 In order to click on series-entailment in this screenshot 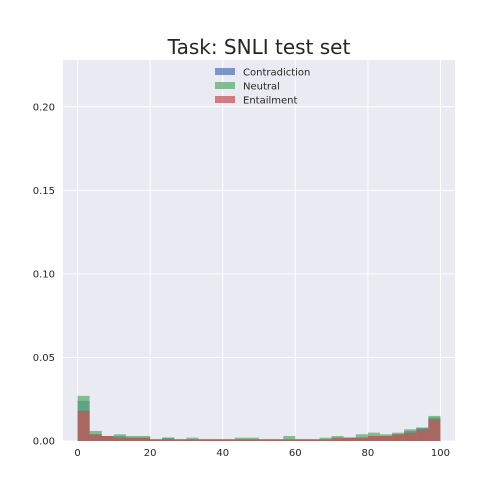, I will do `click(259, 425)`.